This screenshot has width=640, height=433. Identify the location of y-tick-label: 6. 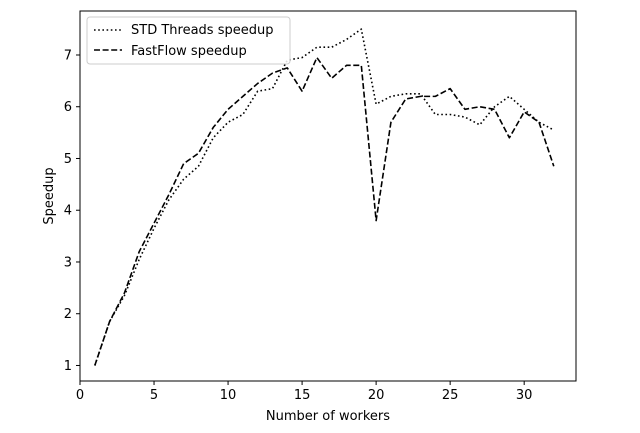
(68, 107).